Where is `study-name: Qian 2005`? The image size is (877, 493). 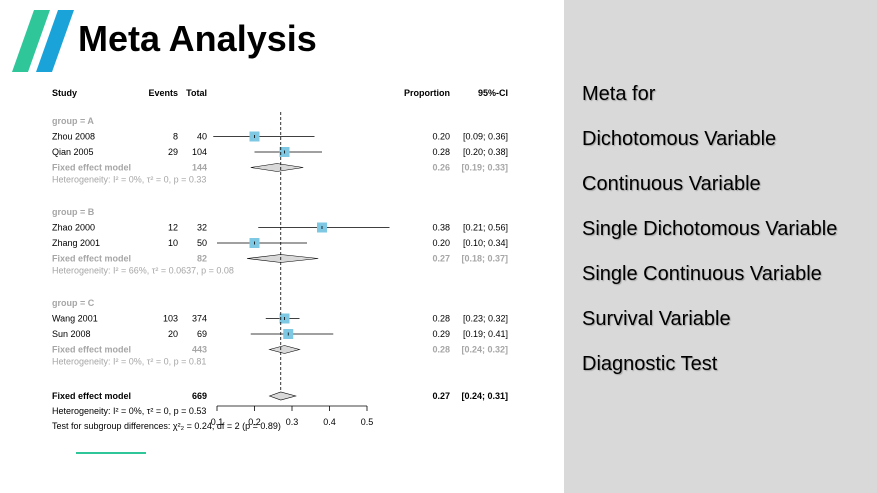
study-name: Qian 2005 is located at coordinates (73, 152).